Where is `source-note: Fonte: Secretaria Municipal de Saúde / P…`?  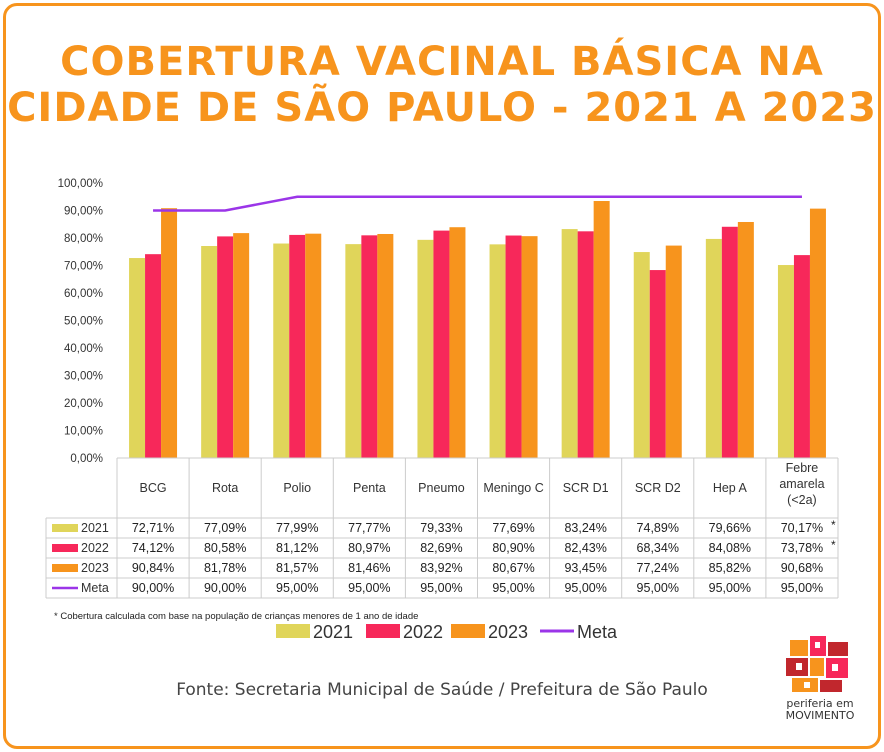 source-note: Fonte: Secretaria Municipal de Saúde / P… is located at coordinates (442, 690).